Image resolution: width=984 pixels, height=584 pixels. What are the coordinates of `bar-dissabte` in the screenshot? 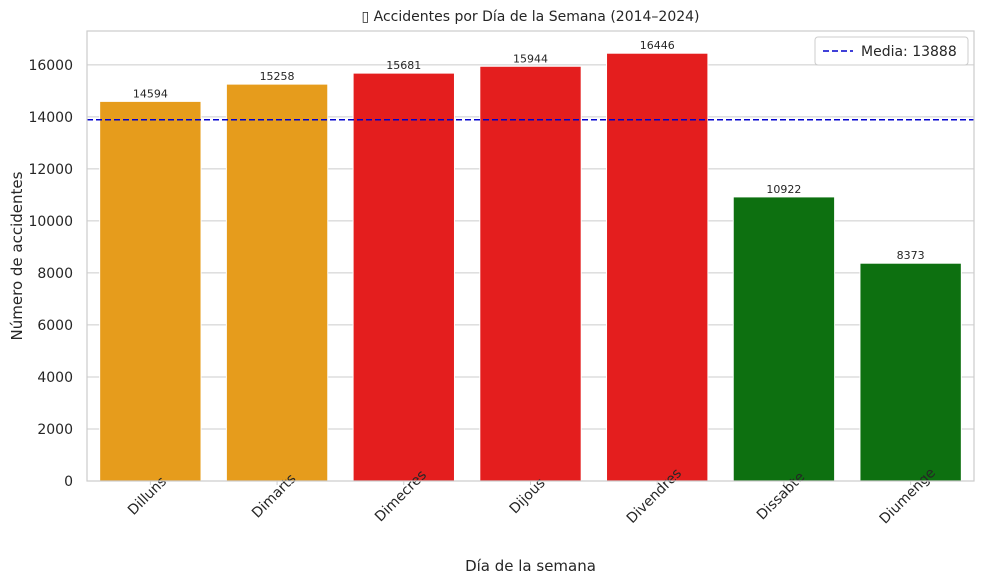 It's located at (784, 339).